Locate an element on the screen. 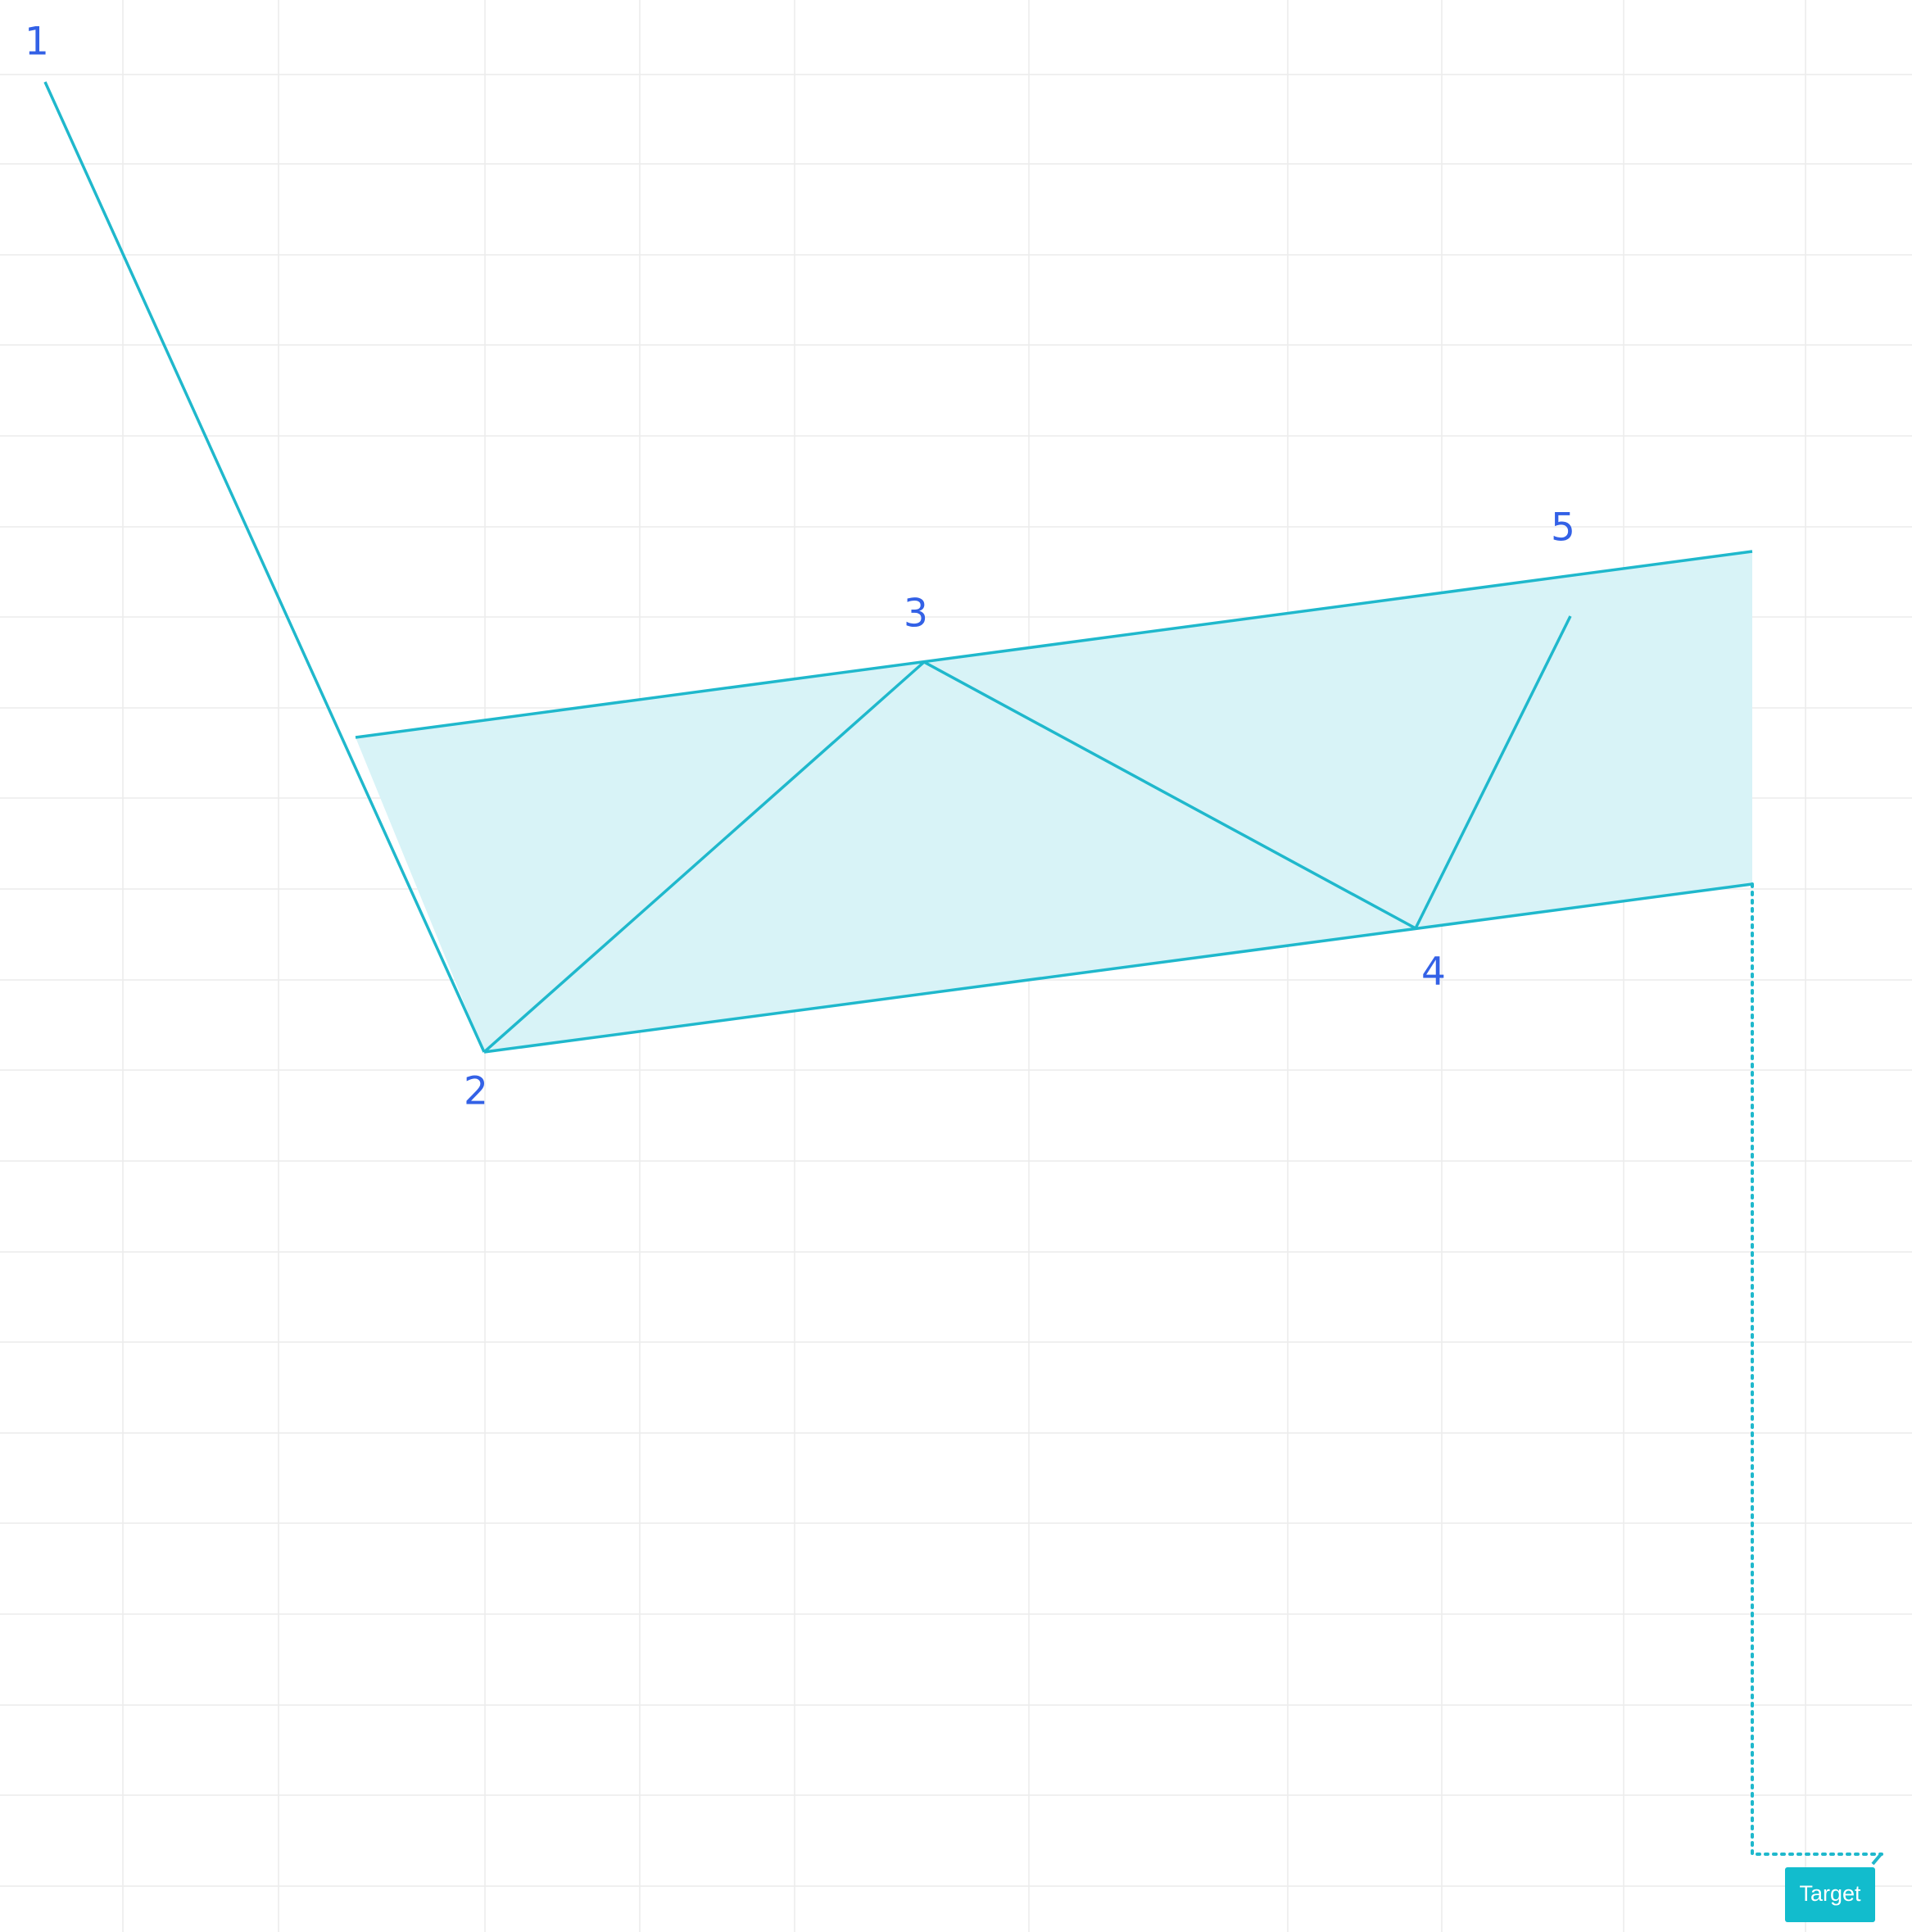  wave-label-1: 1 is located at coordinates (37, 42).